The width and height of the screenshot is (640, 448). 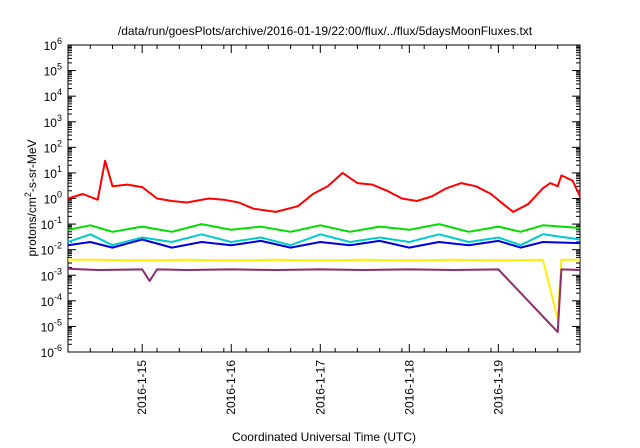 I want to click on y-tick-exponent: -3, so click(x=58, y=271).